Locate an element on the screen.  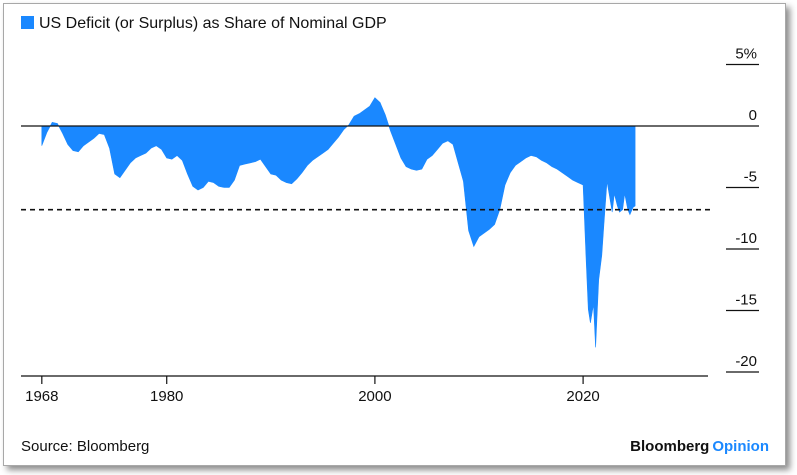
y-tick-label: -5 is located at coordinates (750, 177).